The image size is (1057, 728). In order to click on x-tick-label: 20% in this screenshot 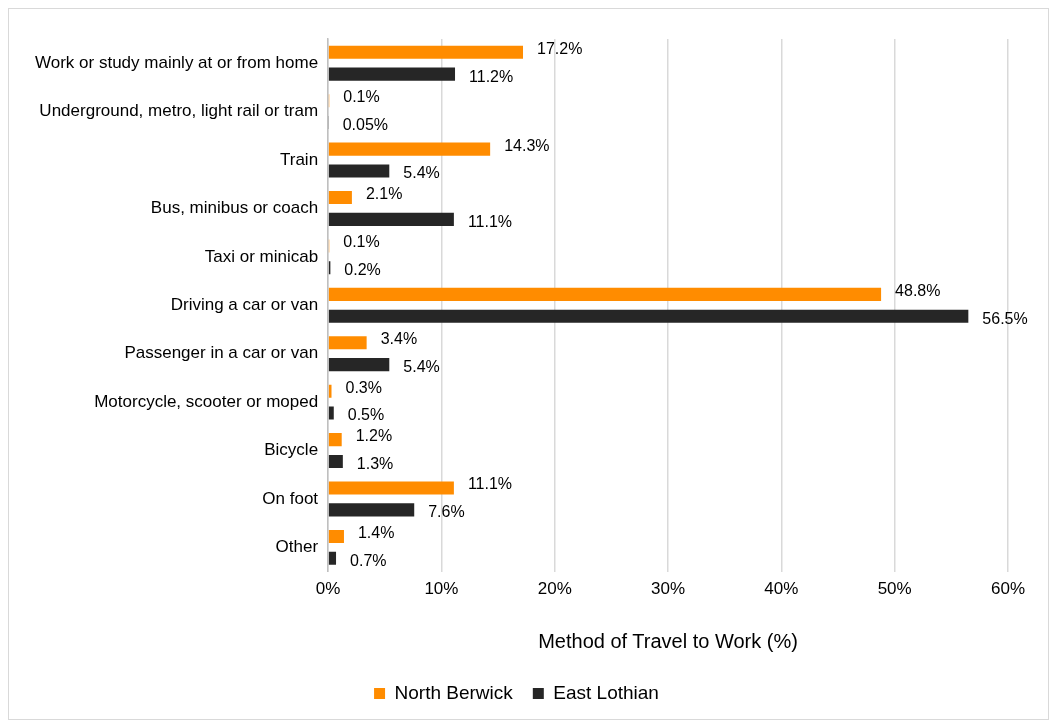, I will do `click(554, 589)`.